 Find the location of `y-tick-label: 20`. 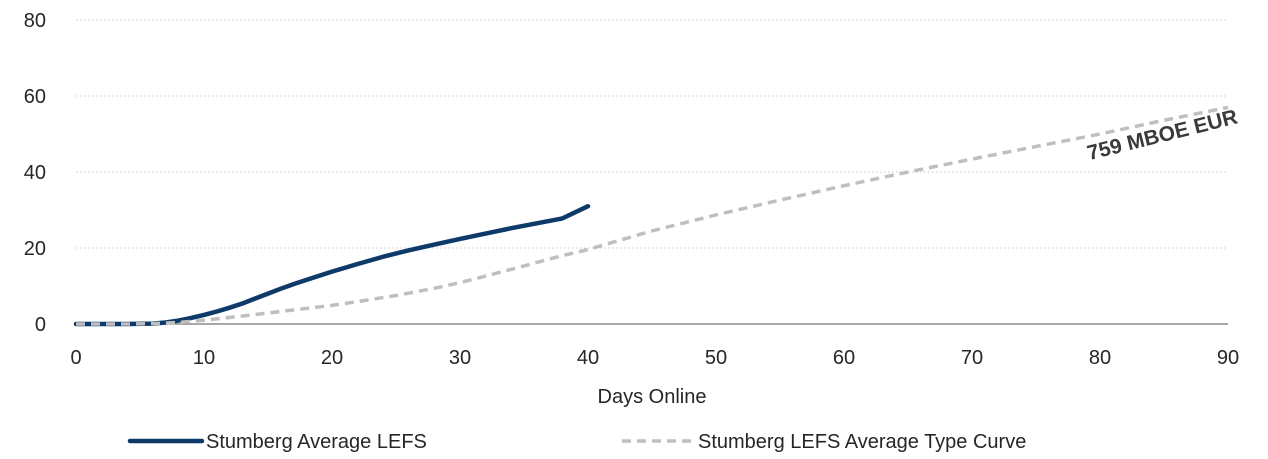

y-tick-label: 20 is located at coordinates (35, 249).